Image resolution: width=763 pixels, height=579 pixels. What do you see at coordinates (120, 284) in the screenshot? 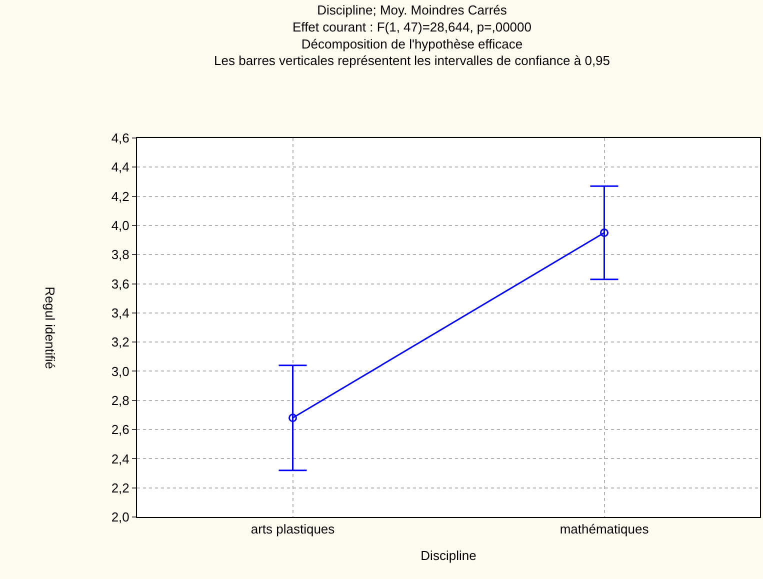
I see `y-tick-label: 3,6` at bounding box center [120, 284].